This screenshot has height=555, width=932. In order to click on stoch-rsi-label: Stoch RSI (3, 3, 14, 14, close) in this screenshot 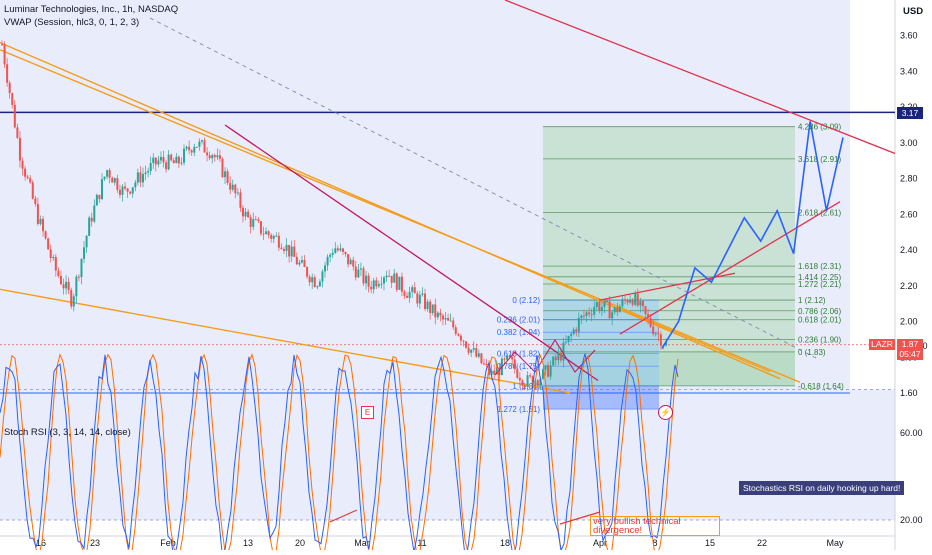, I will do `click(67, 432)`.